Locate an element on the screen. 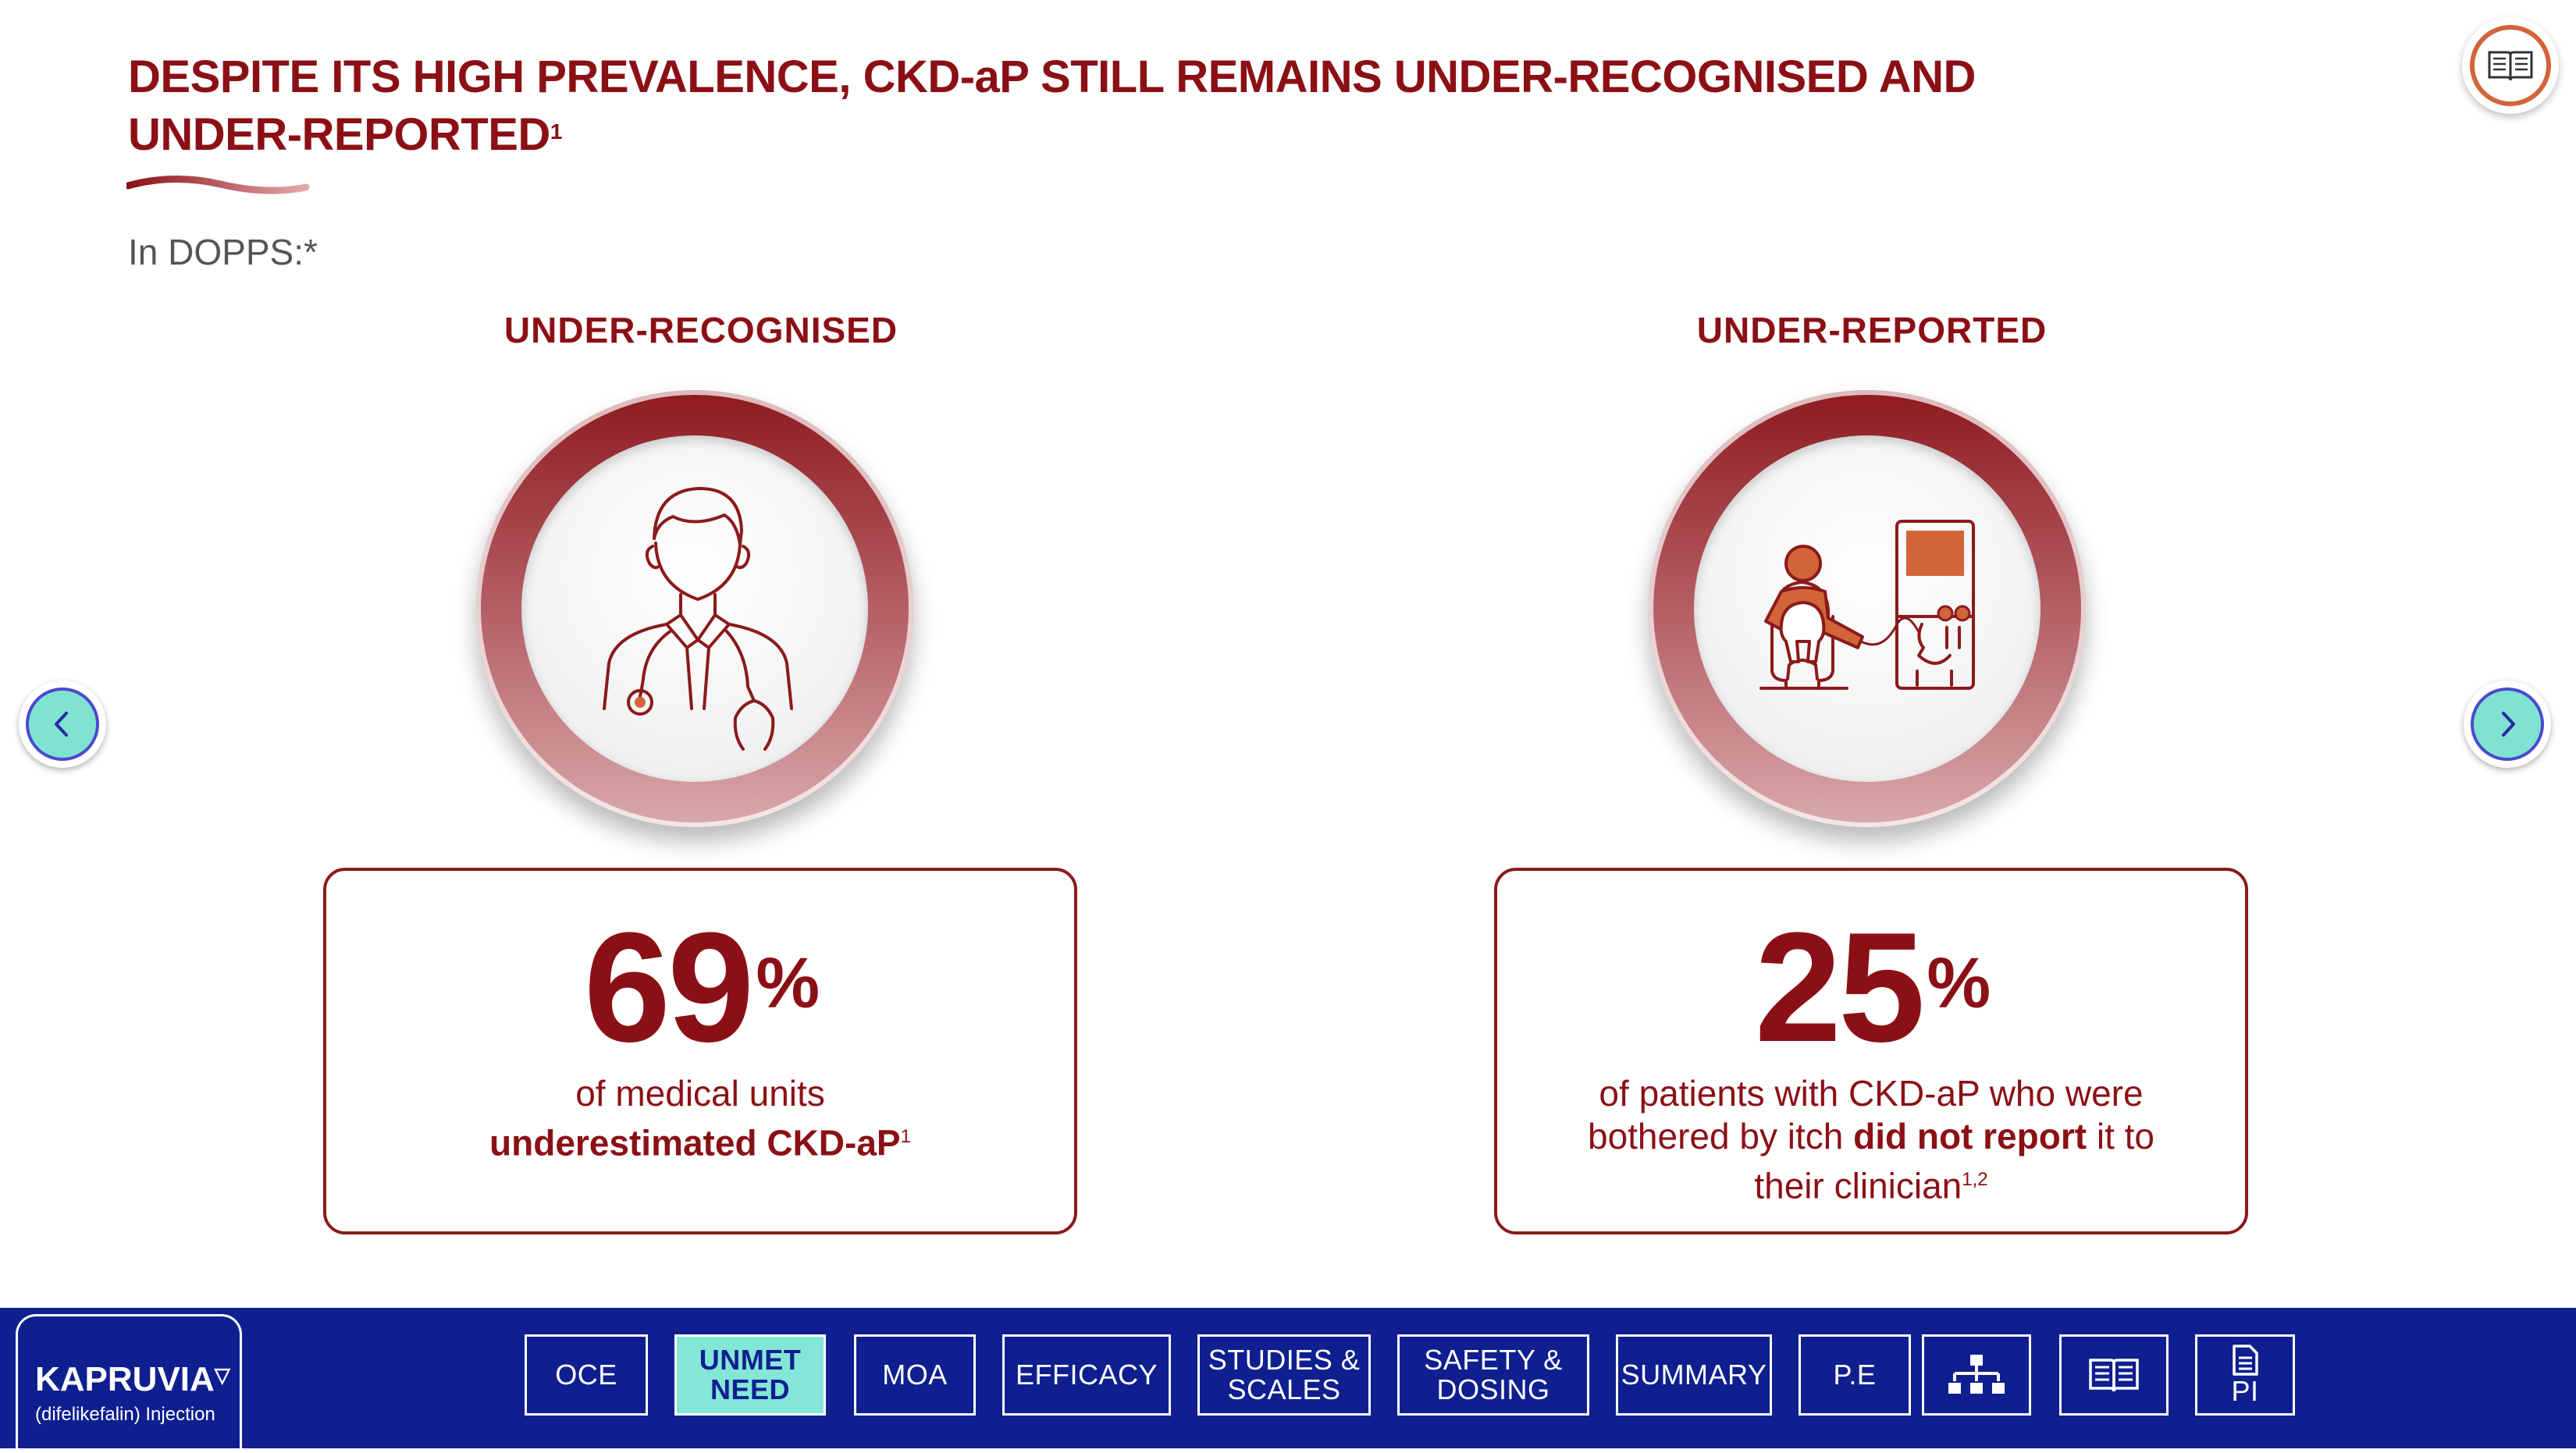  under-reported-medal is located at coordinates (1867, 608).